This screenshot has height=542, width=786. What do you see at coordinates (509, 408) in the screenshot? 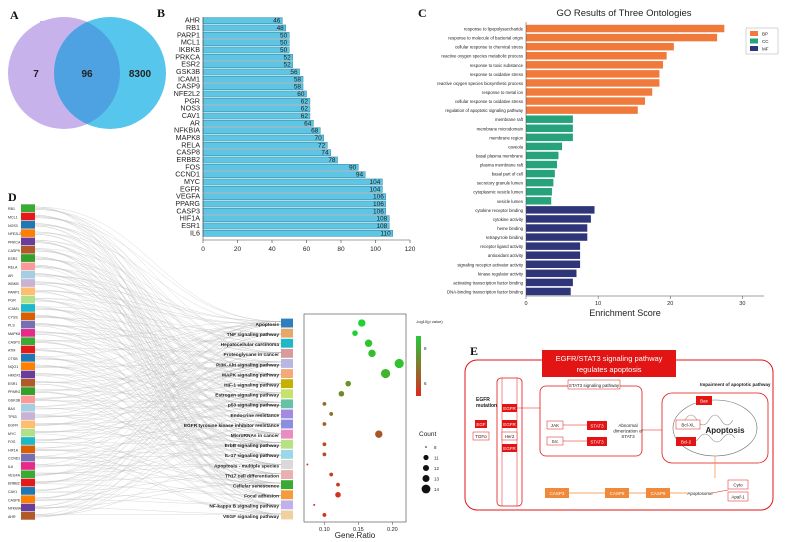
I see `svg-text: EGFR` at bounding box center [509, 408].